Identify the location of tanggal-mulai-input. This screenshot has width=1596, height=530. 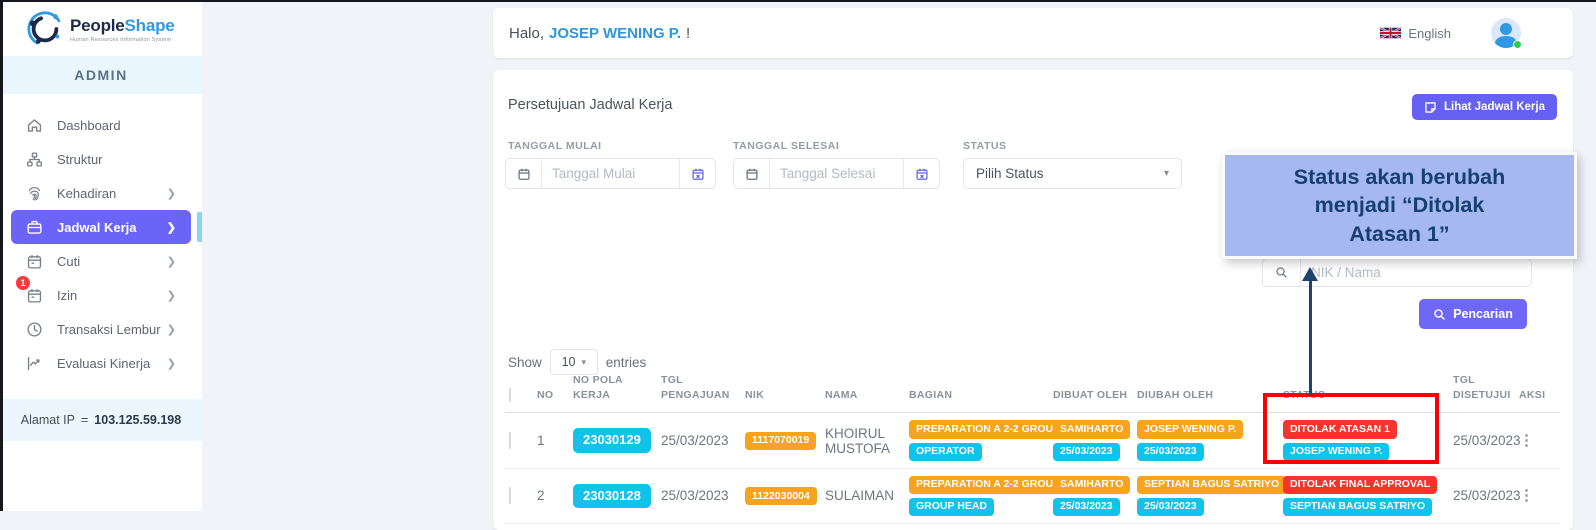
(610, 173).